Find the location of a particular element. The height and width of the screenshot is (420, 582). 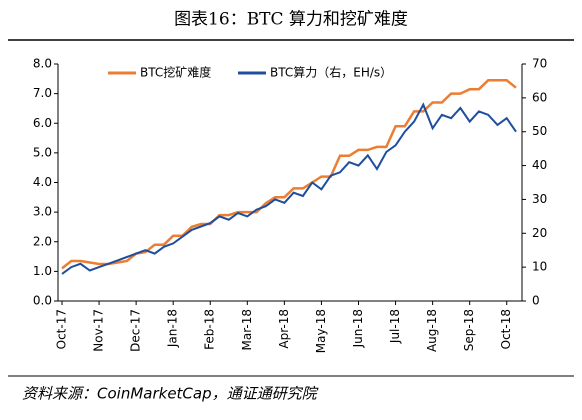

legend-label: BTC算力（右，EH/s） is located at coordinates (331, 72).